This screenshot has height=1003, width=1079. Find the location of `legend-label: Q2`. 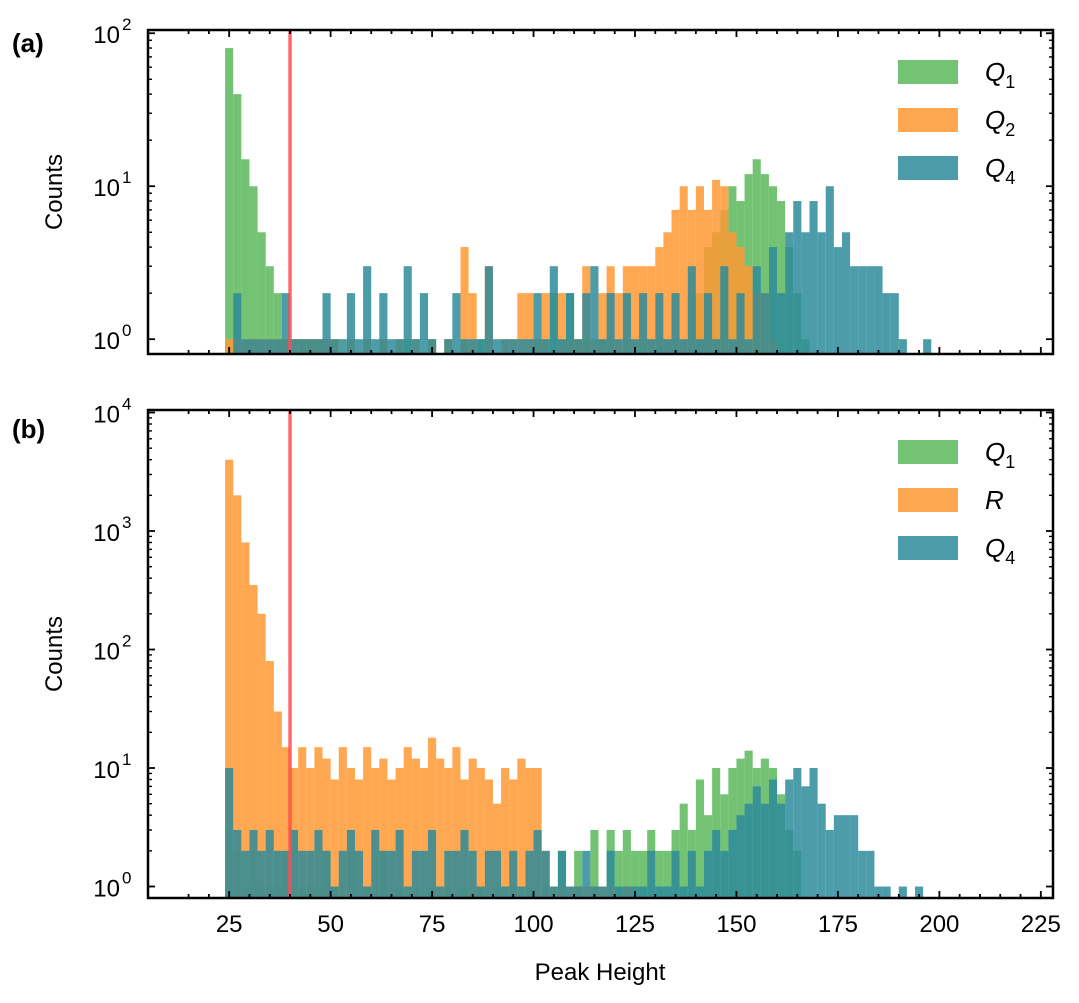

legend-label: Q2 is located at coordinates (1000, 122).